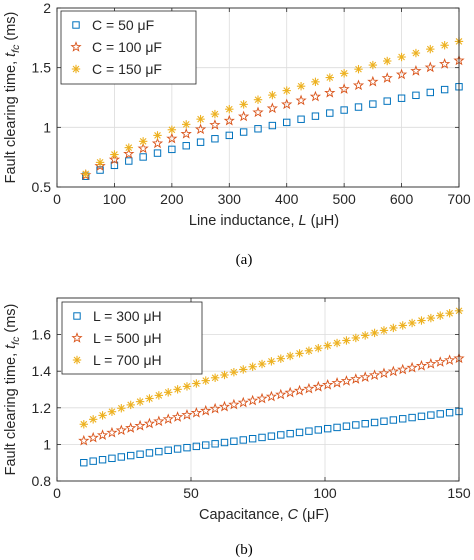 The width and height of the screenshot is (474, 560). Describe the element at coordinates (244, 550) in the screenshot. I see `caption-b: (b)` at that location.